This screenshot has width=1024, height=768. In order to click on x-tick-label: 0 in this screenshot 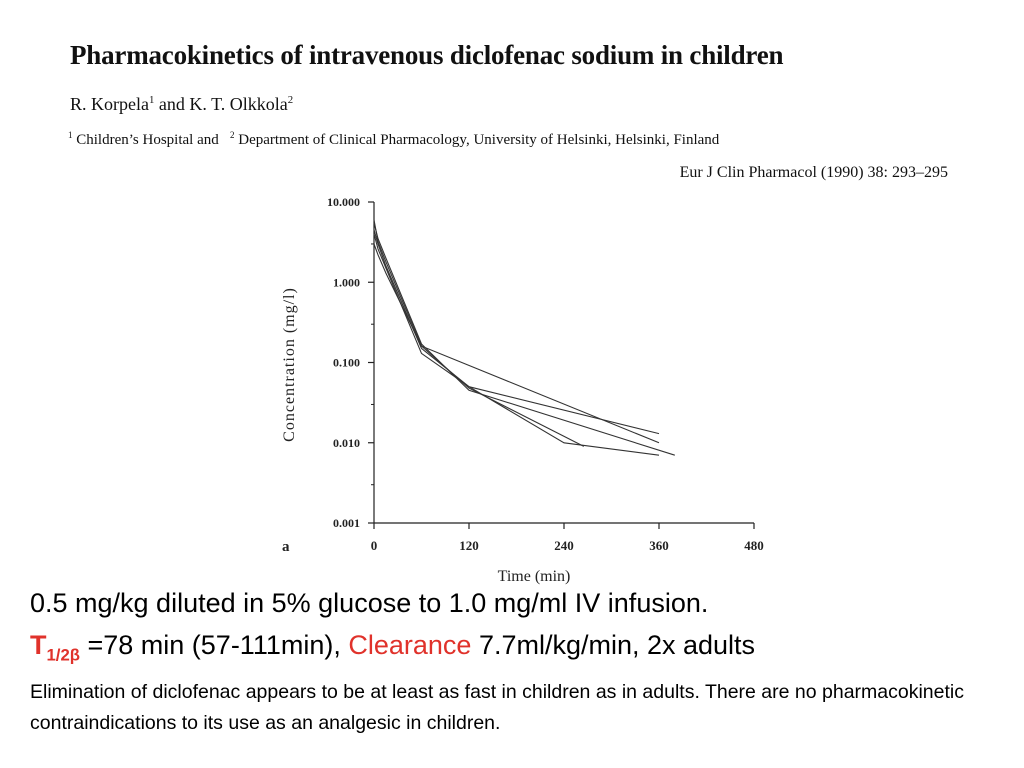, I will do `click(374, 545)`.